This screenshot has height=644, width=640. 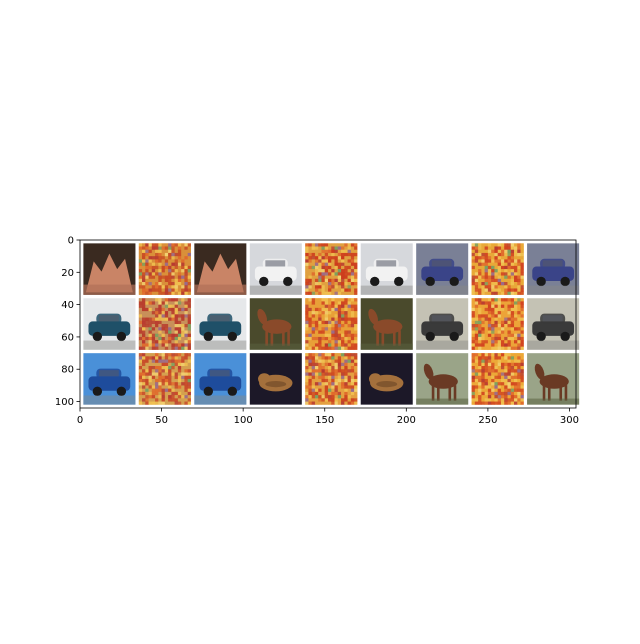 What do you see at coordinates (220, 273) in the screenshot?
I see `sculpture-shape` at bounding box center [220, 273].